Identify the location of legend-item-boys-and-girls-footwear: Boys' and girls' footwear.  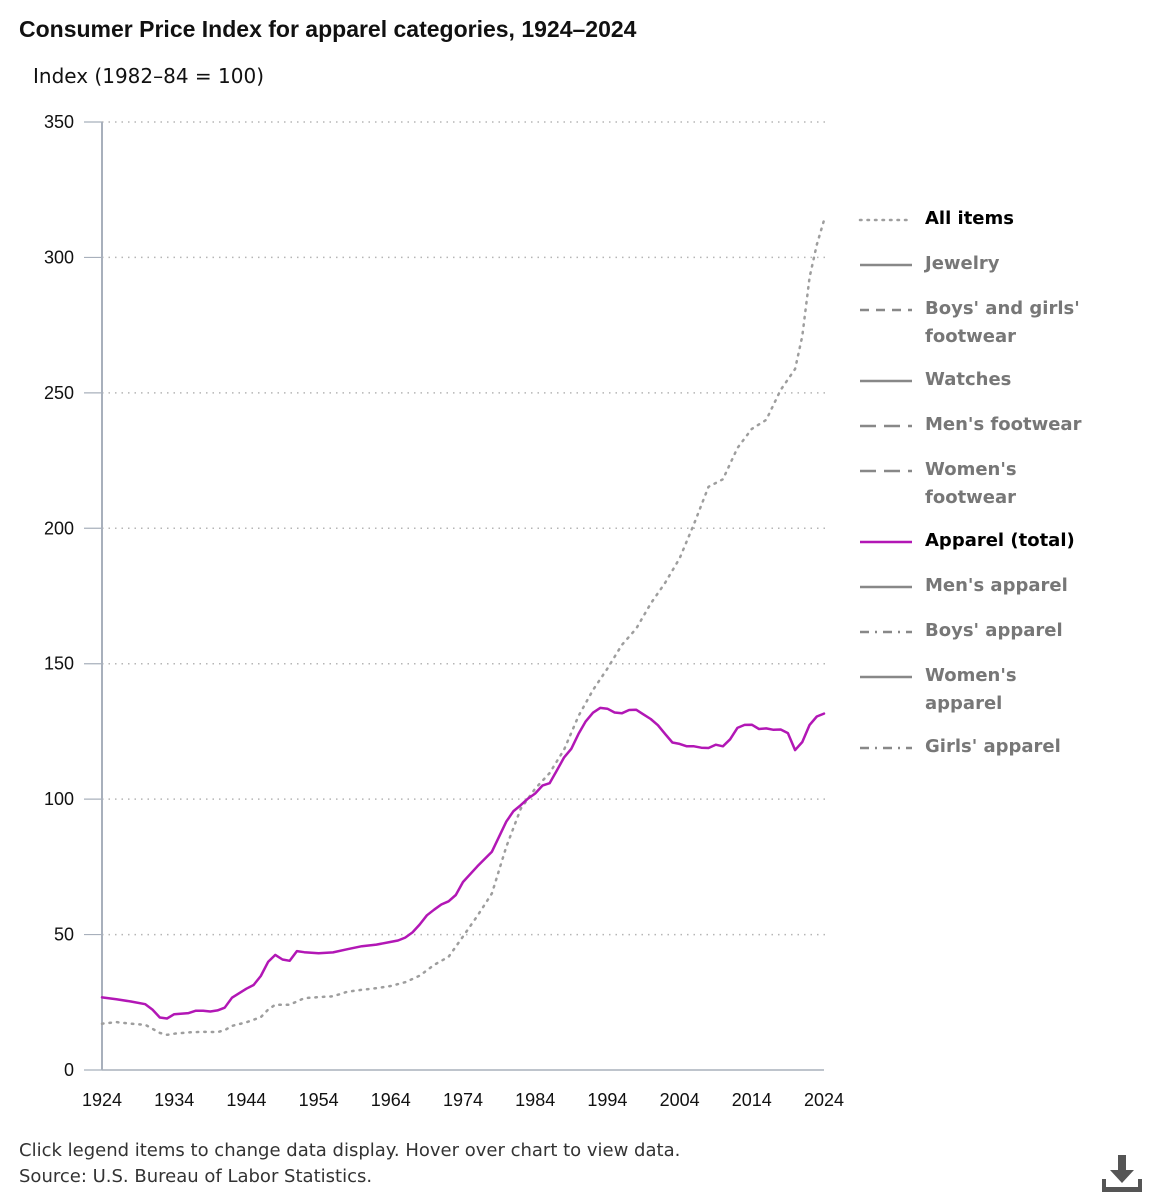
(1008, 323).